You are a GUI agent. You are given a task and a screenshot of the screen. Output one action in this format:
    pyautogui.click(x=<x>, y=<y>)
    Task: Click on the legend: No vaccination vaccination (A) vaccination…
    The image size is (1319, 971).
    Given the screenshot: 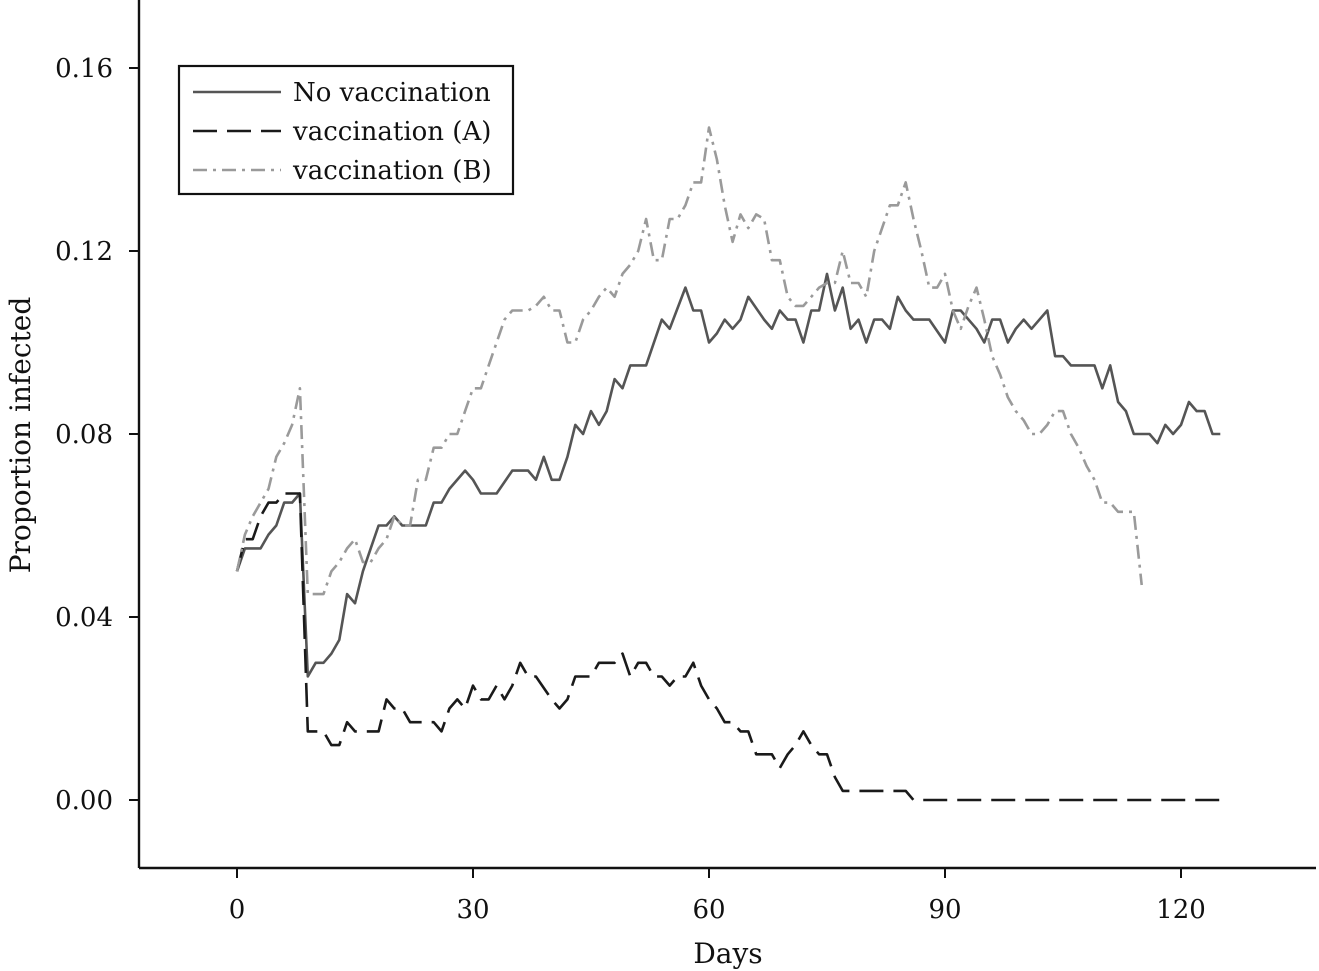 What is the action you would take?
    pyautogui.click(x=346, y=130)
    